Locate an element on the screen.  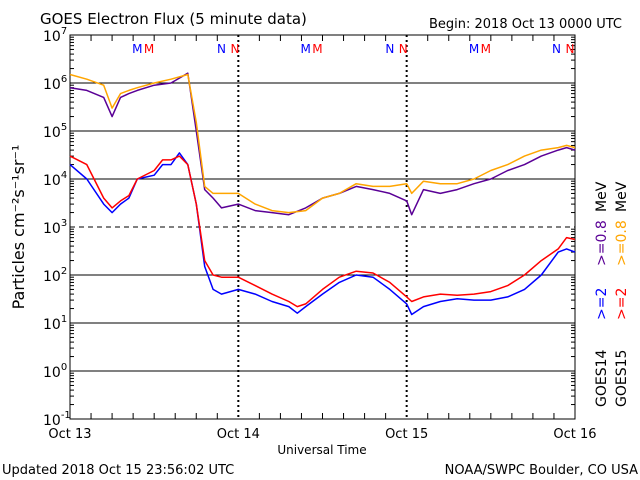
x-tick-label: Oct 16 is located at coordinates (574, 434).